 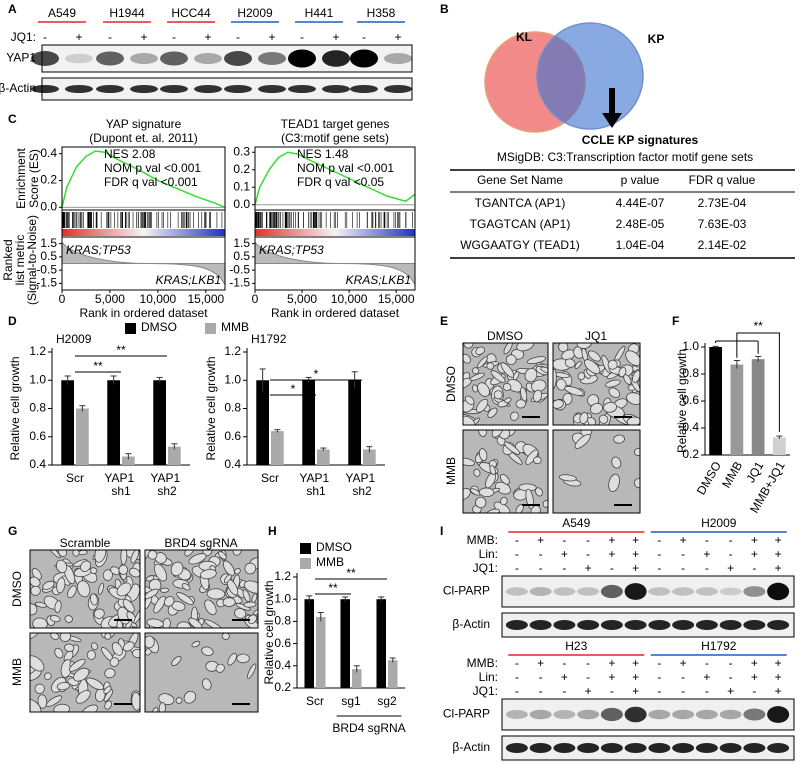 I want to click on x-tick-label: DMSO, so click(x=709, y=478).